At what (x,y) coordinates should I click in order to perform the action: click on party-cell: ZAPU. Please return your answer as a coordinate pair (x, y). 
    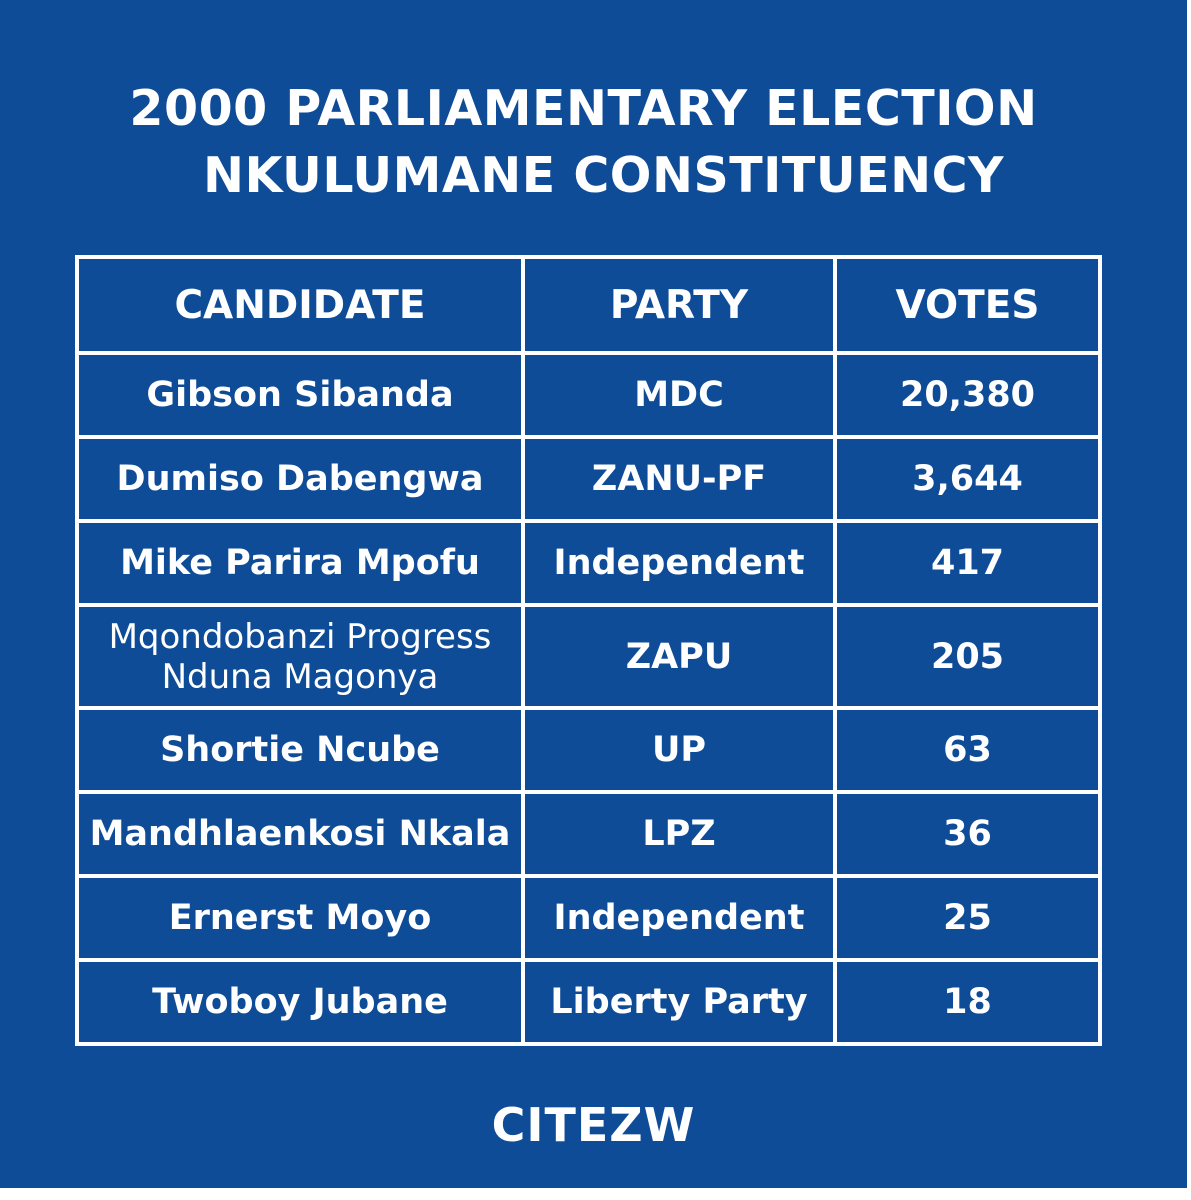
    Looking at the image, I should click on (679, 656).